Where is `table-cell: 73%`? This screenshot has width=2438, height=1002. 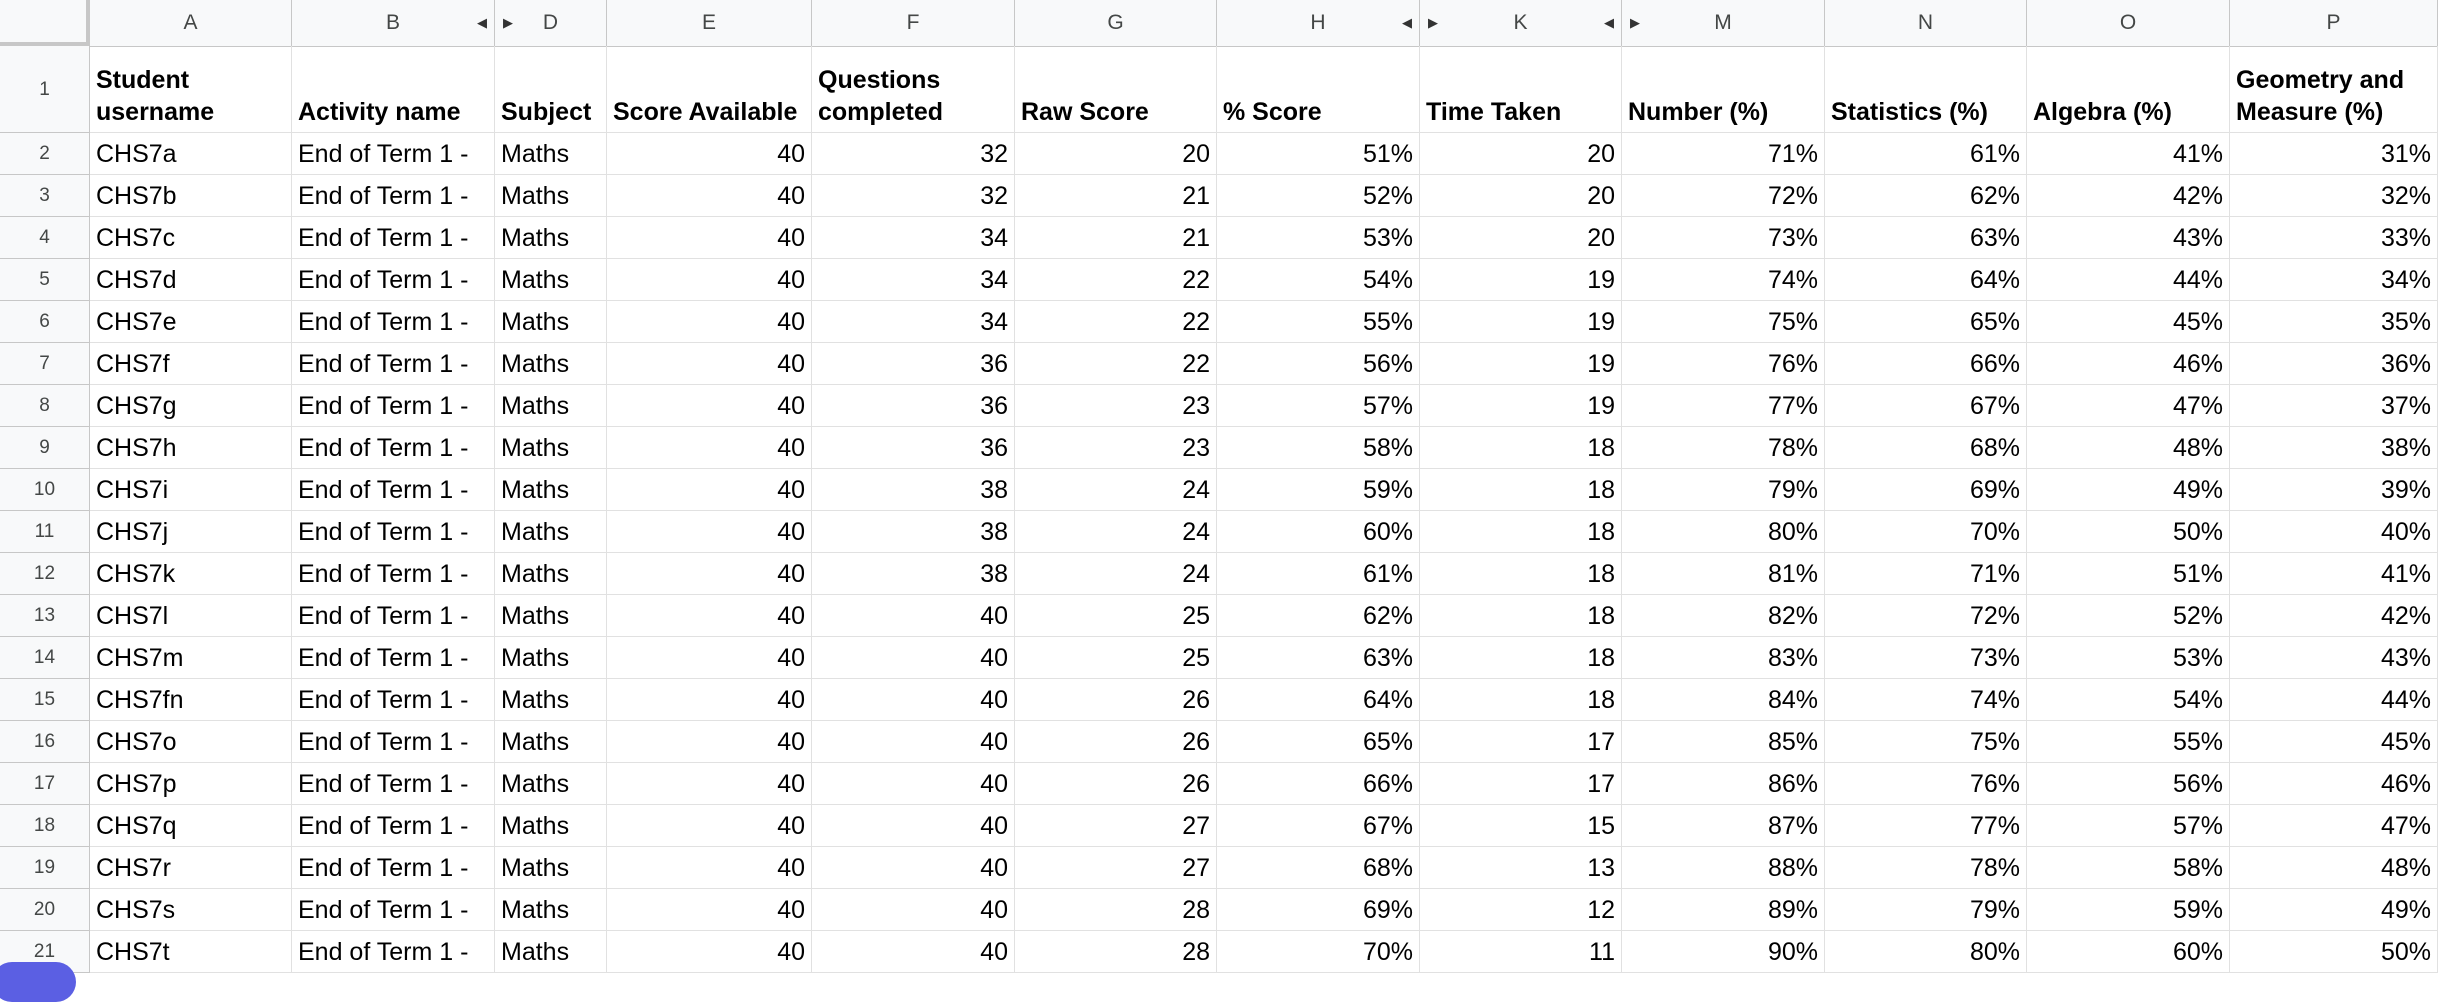 table-cell: 73% is located at coordinates (1723, 238).